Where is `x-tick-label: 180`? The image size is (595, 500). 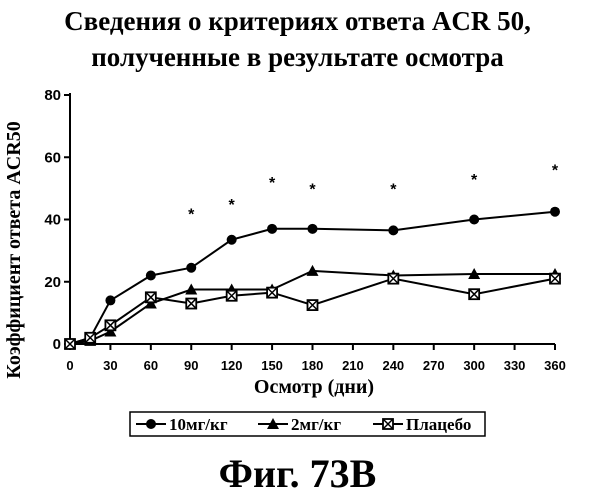 x-tick-label: 180 is located at coordinates (313, 365).